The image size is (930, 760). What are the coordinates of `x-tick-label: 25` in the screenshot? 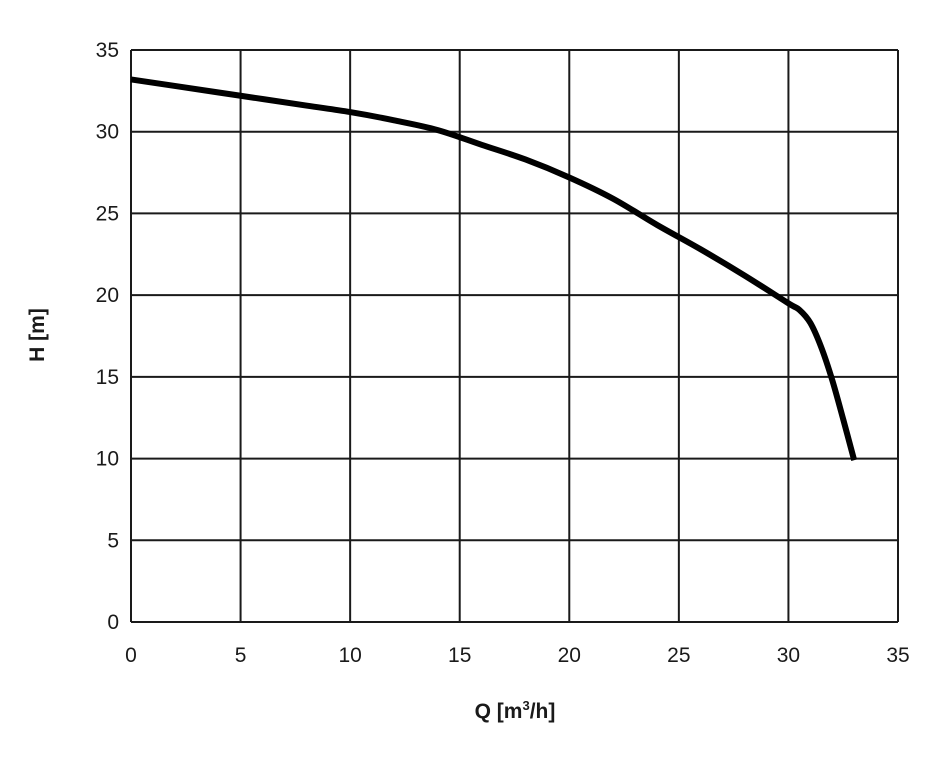 It's located at (678, 655).